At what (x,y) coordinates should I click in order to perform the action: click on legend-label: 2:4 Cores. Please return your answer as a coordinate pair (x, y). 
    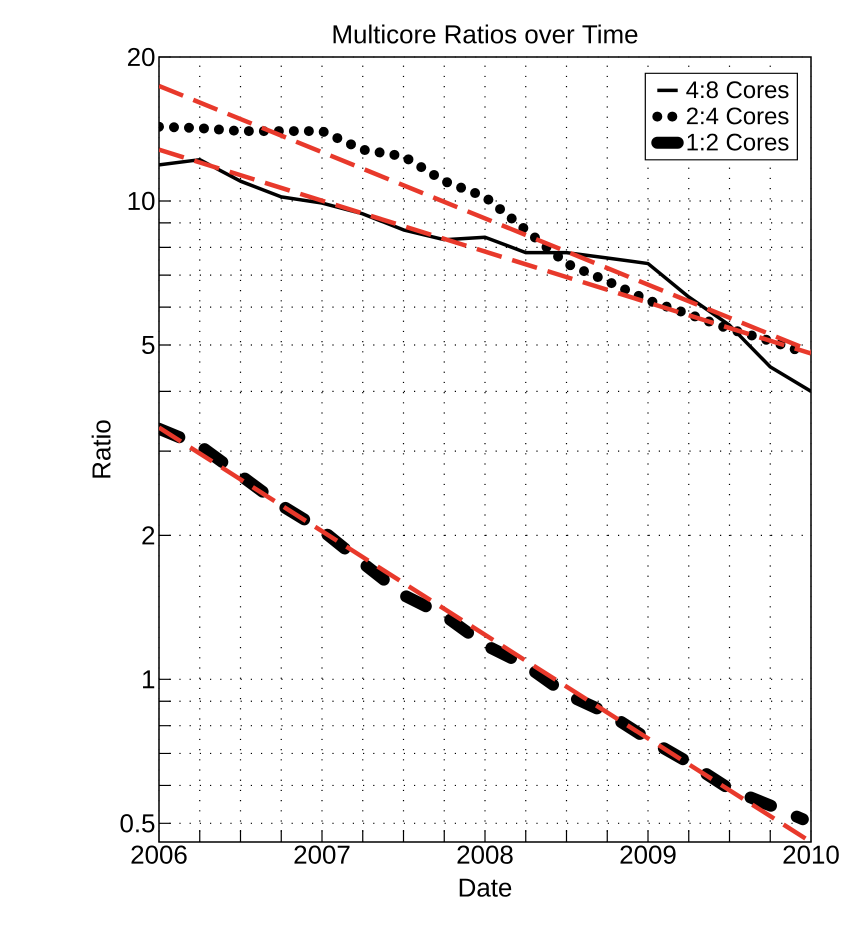
    Looking at the image, I should click on (737, 115).